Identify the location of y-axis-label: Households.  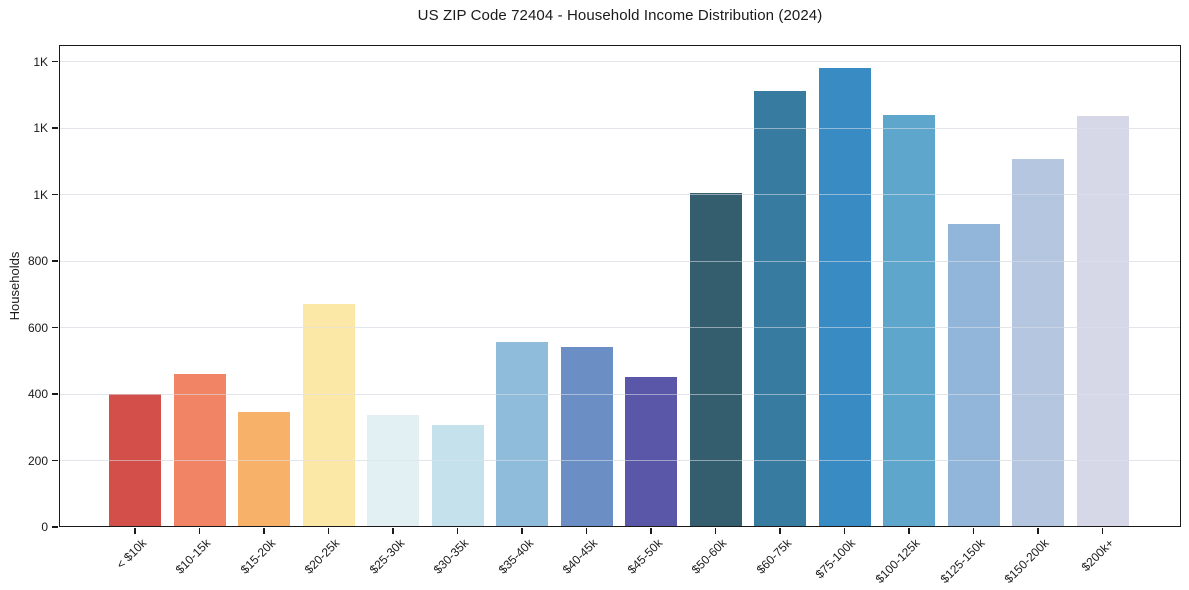
(14, 286).